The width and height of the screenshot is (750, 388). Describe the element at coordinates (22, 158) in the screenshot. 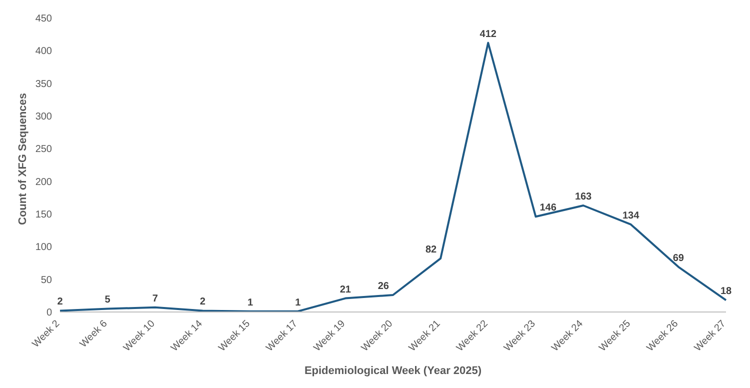

I see `y-axis-title: Count of XFG Sequences` at that location.